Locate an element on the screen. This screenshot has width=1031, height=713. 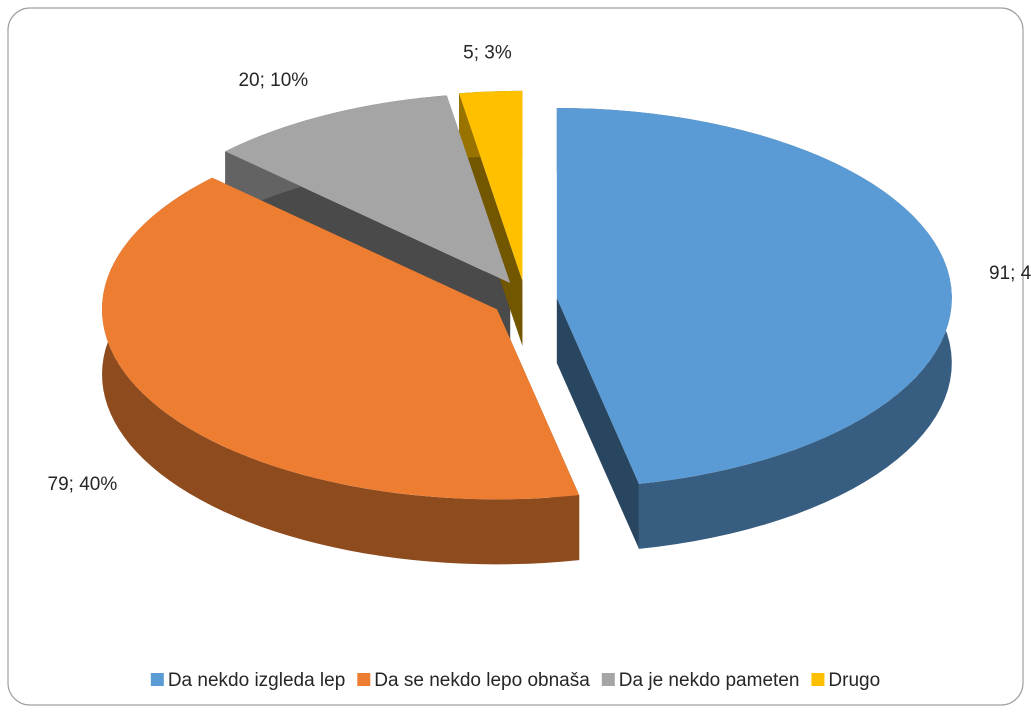
slice-cut-face is located at coordinates (597, 423).